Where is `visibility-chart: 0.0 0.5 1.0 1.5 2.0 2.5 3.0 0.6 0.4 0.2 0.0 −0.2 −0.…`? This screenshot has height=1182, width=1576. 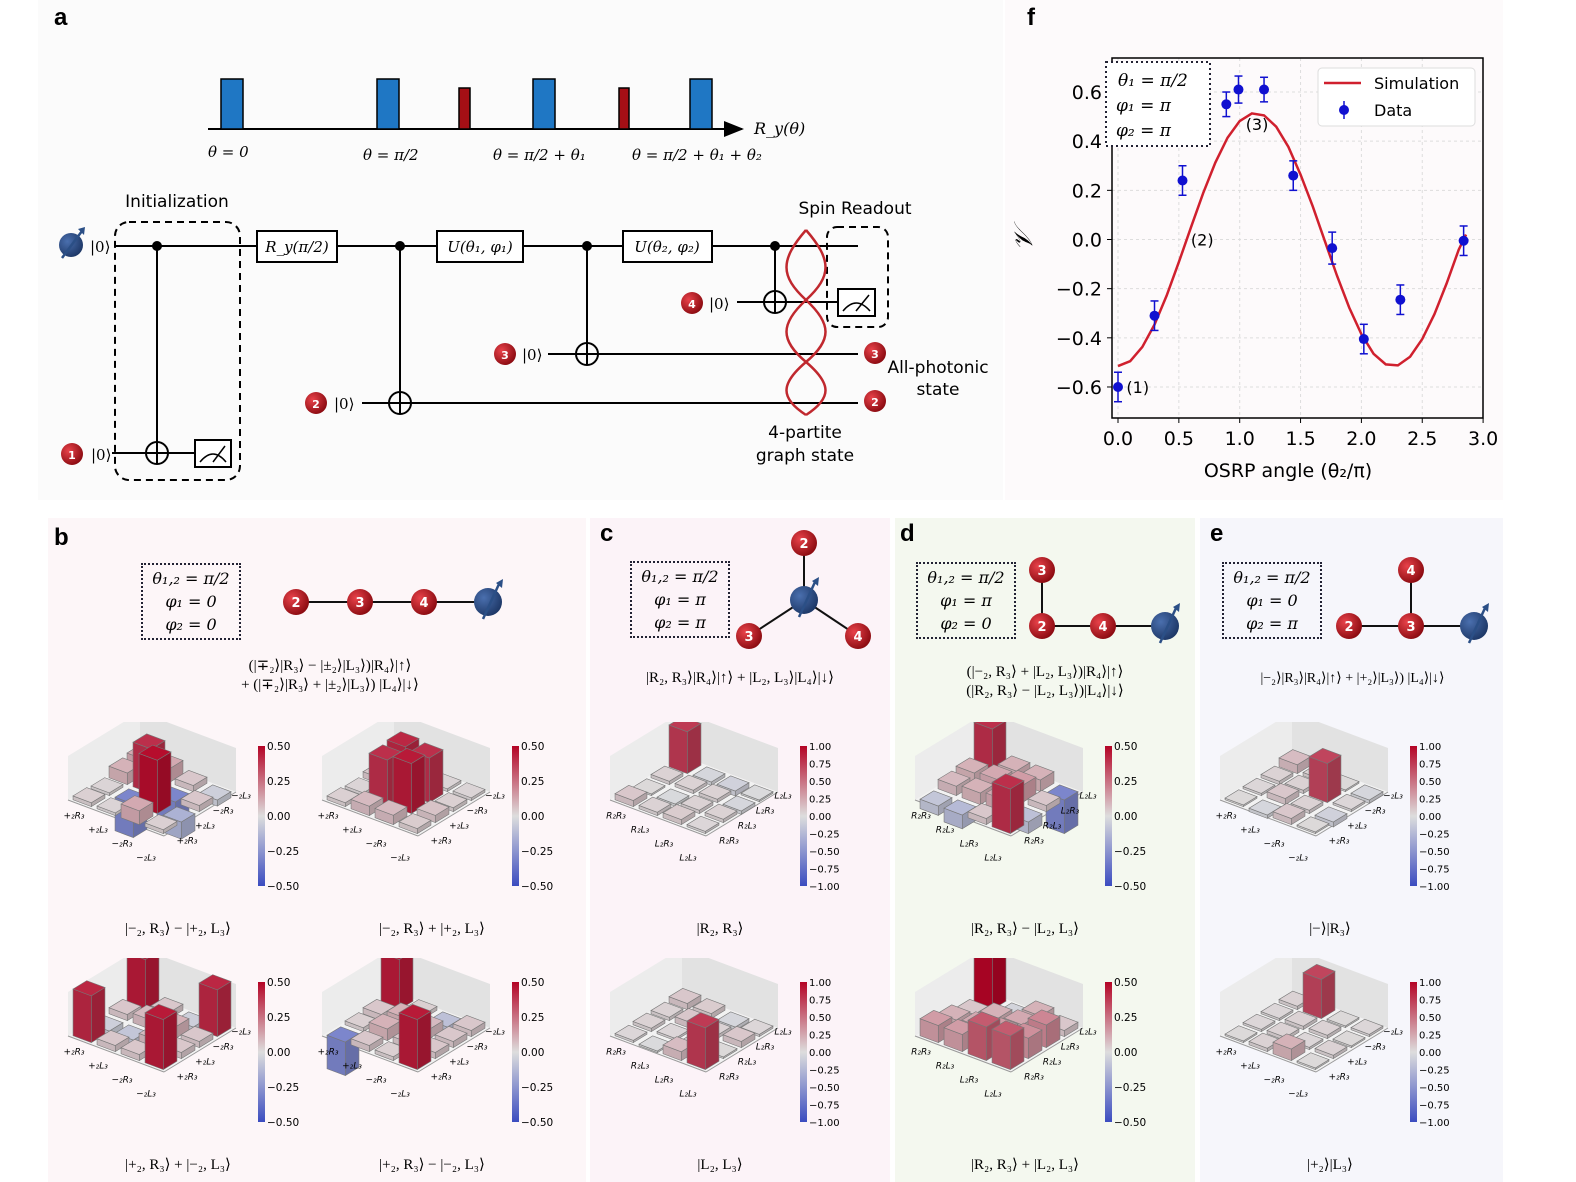 visibility-chart: 0.0 0.5 1.0 1.5 2.0 2.5 3.0 0.6 0.4 0.2 0.0 −0.2 −0.… is located at coordinates (1253, 269).